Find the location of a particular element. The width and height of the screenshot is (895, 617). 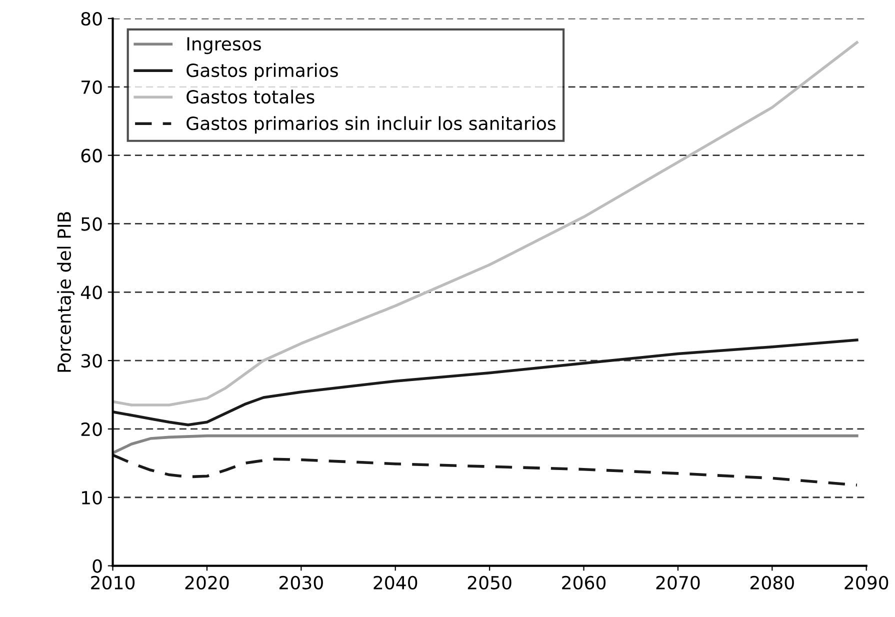

legend-label: Gastos totales is located at coordinates (250, 97).